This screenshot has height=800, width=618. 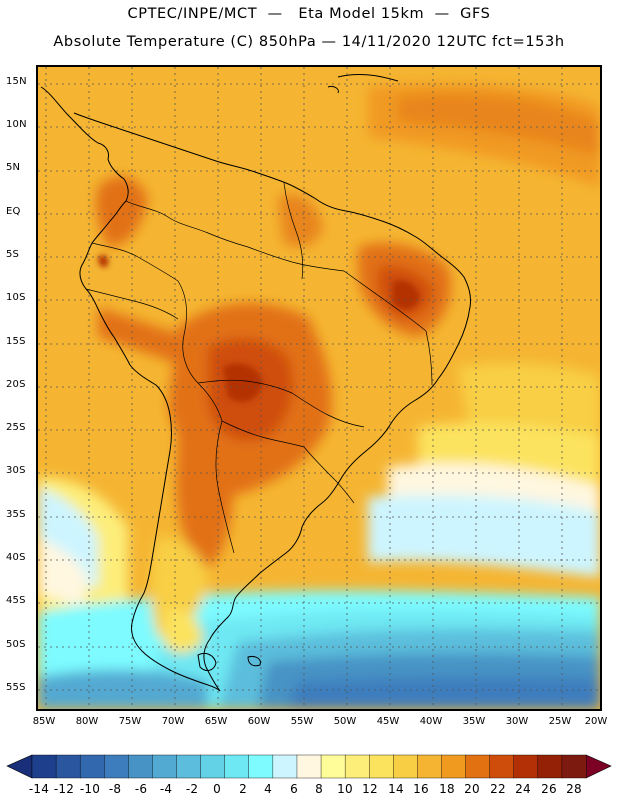 I want to click on lon-label: 20W, so click(x=596, y=721).